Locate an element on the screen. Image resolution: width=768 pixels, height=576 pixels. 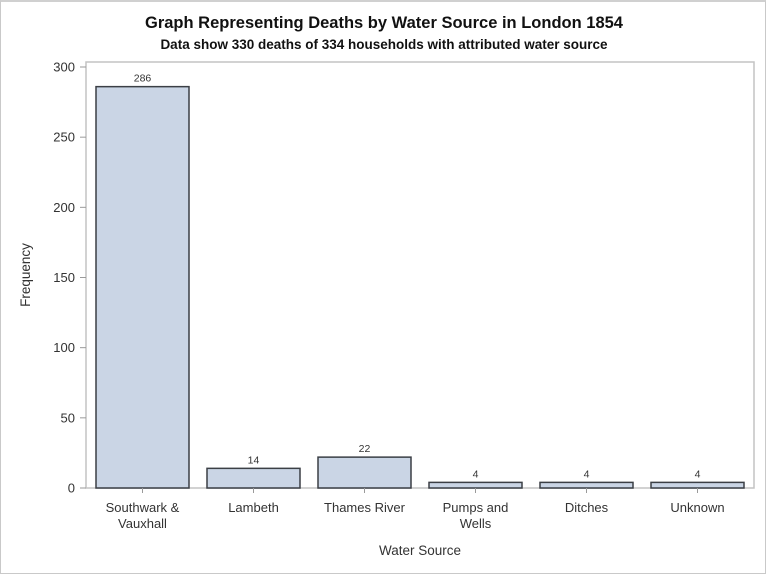
x-category-label: Thames River is located at coordinates (365, 507).